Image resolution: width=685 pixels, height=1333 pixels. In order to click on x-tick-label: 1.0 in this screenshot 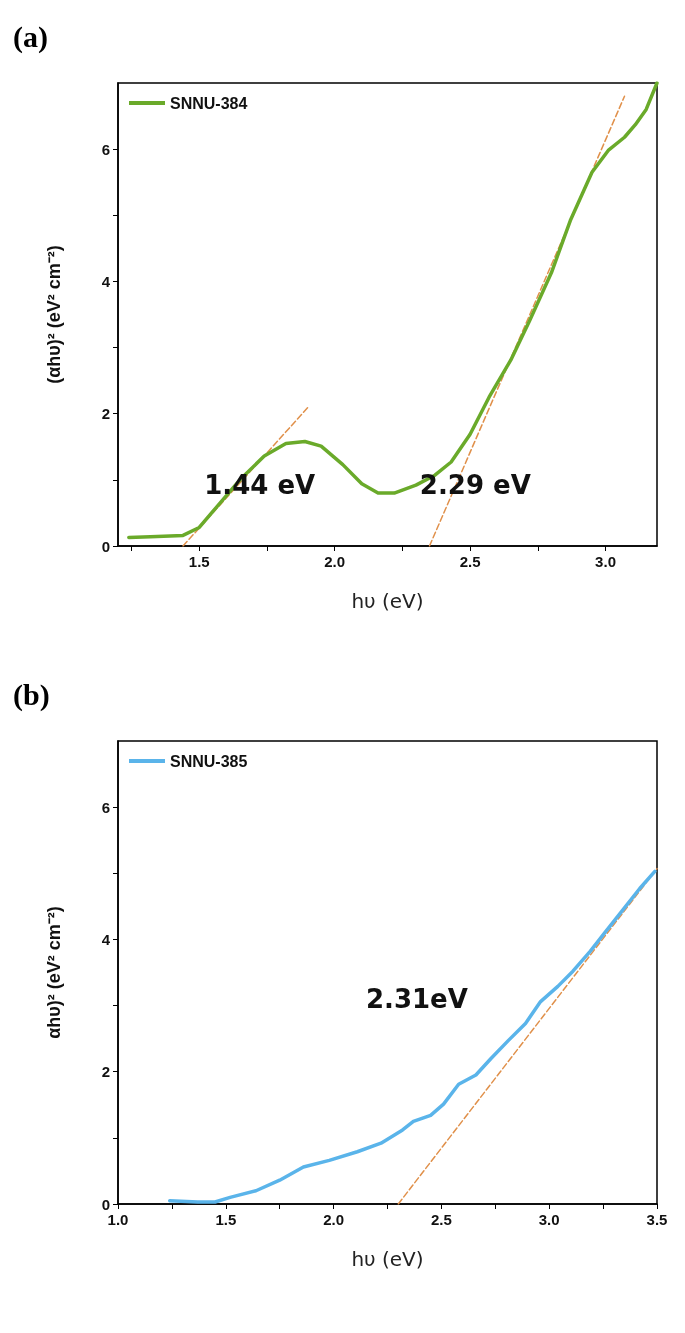, I will do `click(118, 1219)`.